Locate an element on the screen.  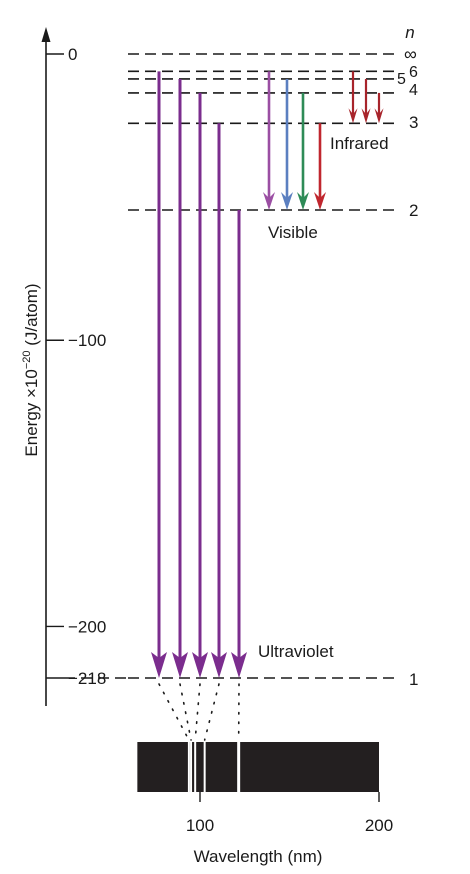
energy-level: 2 is located at coordinates (273, 210).